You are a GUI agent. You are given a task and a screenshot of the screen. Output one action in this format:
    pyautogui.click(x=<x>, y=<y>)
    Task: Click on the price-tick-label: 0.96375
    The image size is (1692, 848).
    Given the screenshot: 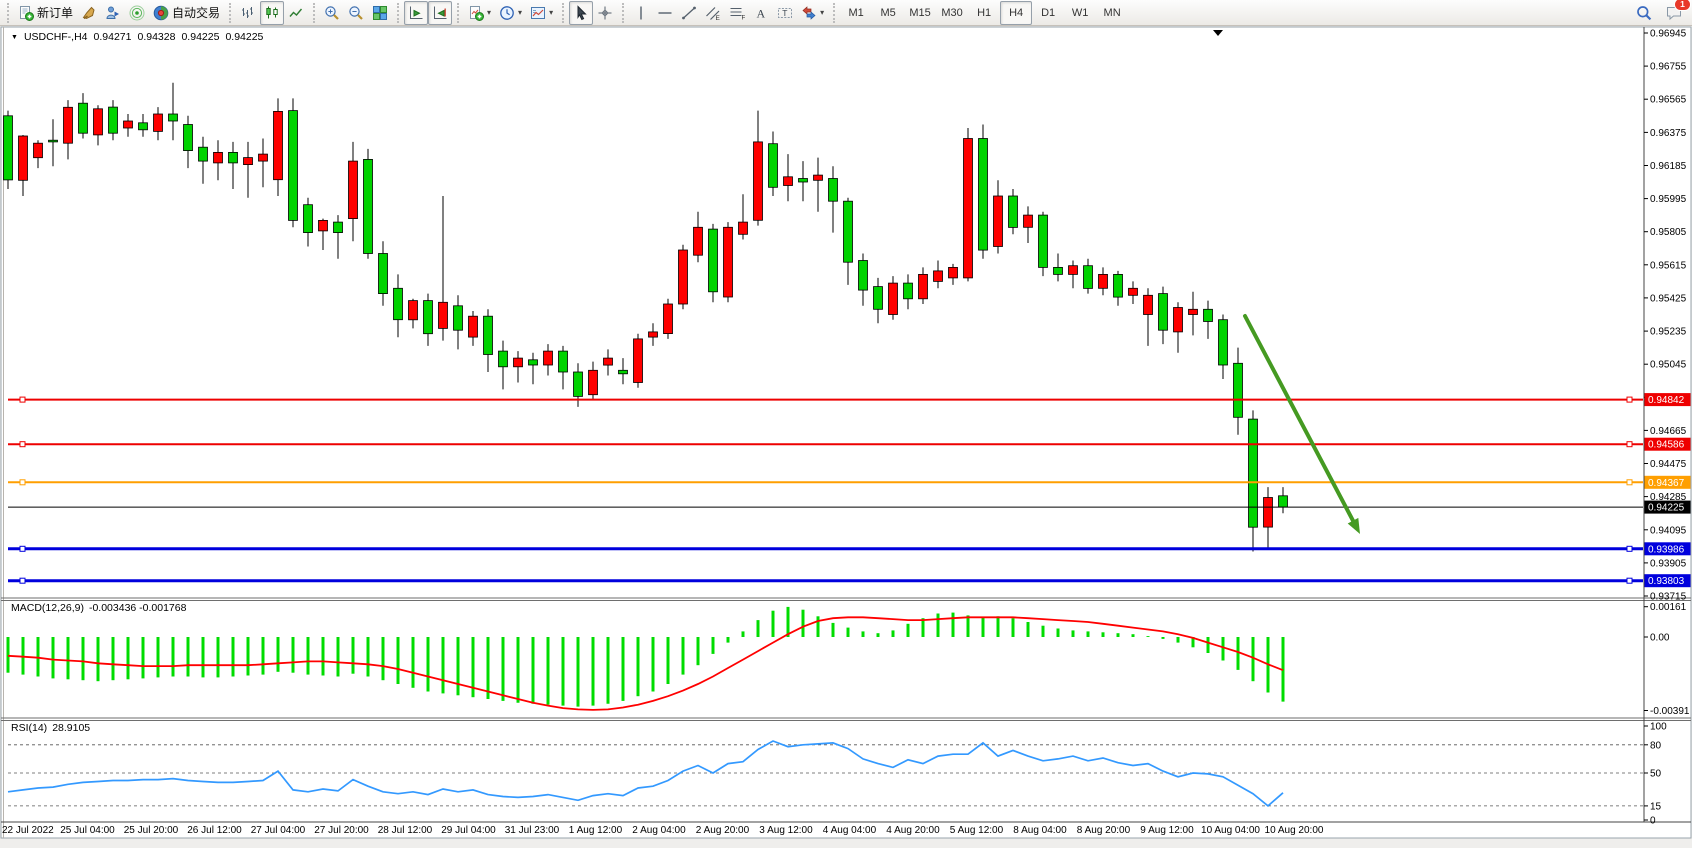 What is the action you would take?
    pyautogui.click(x=1668, y=133)
    